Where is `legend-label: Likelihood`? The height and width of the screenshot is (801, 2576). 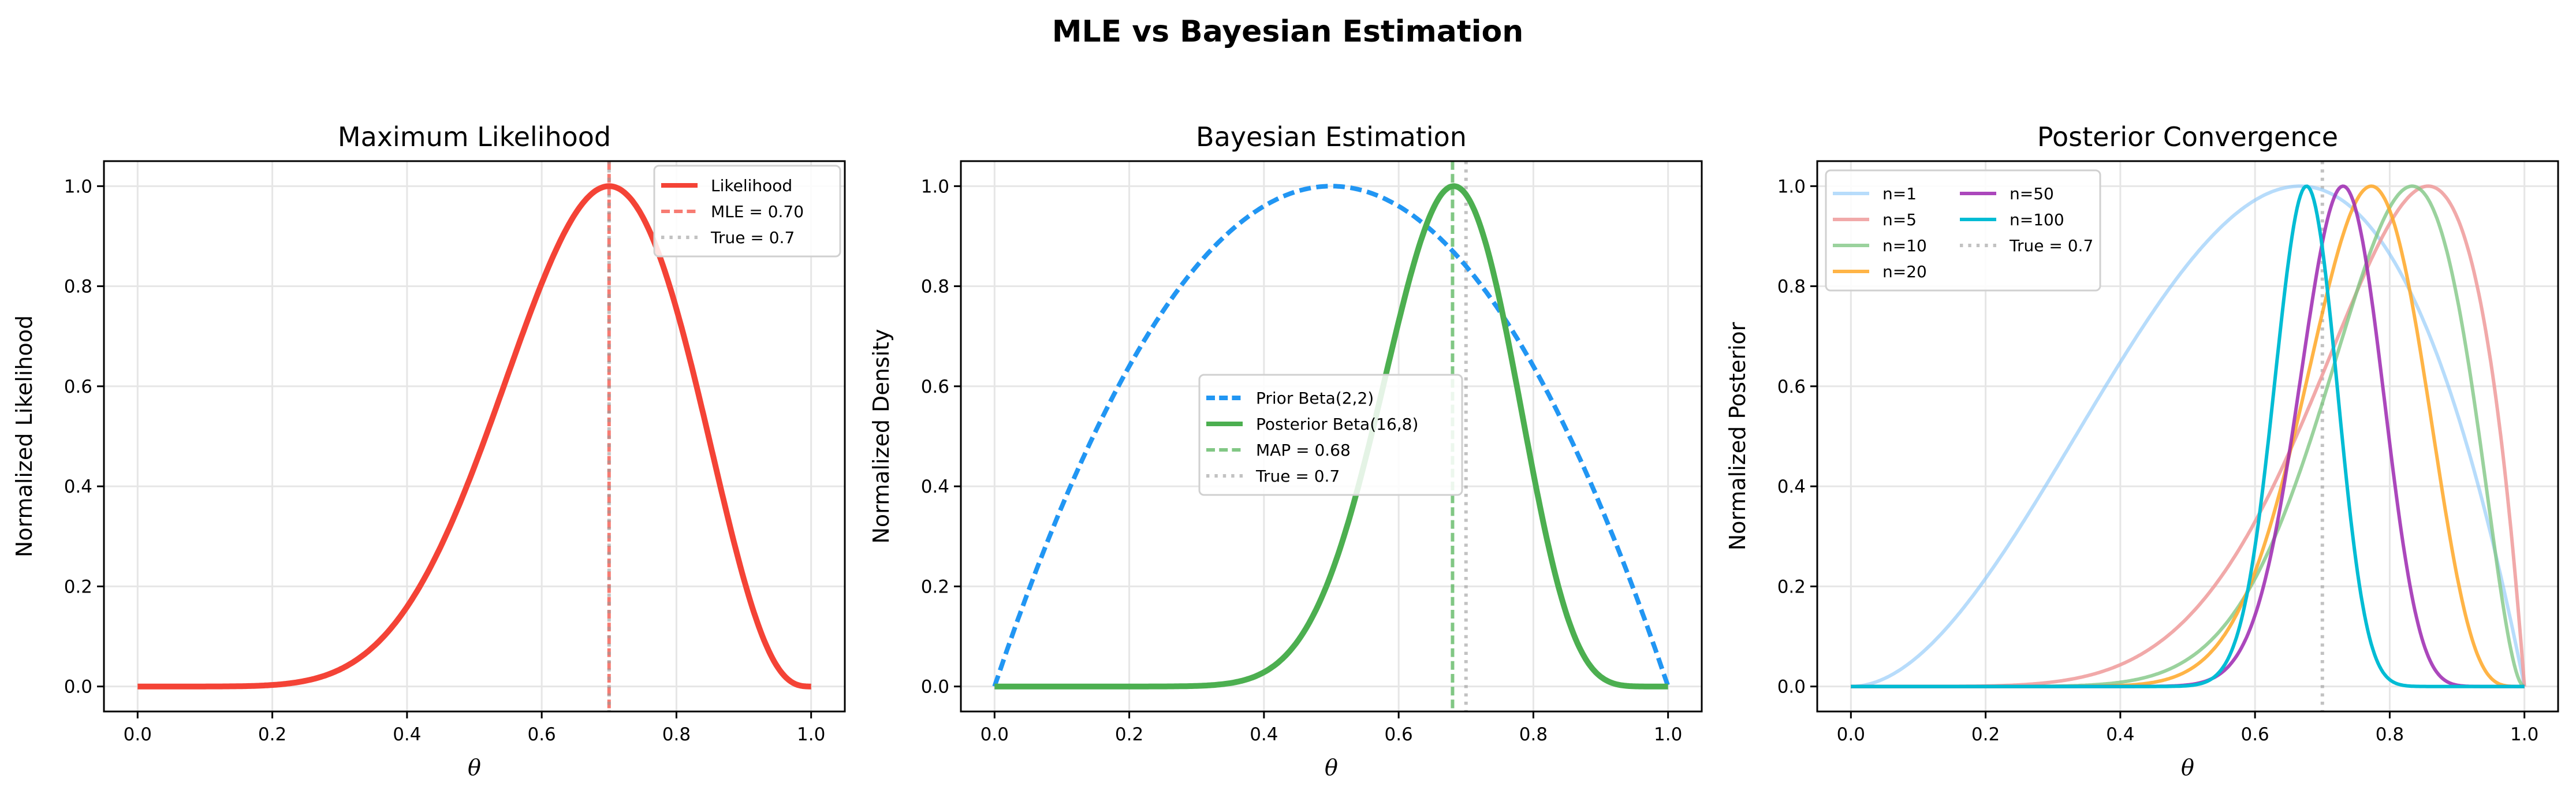
legend-label: Likelihood is located at coordinates (752, 185).